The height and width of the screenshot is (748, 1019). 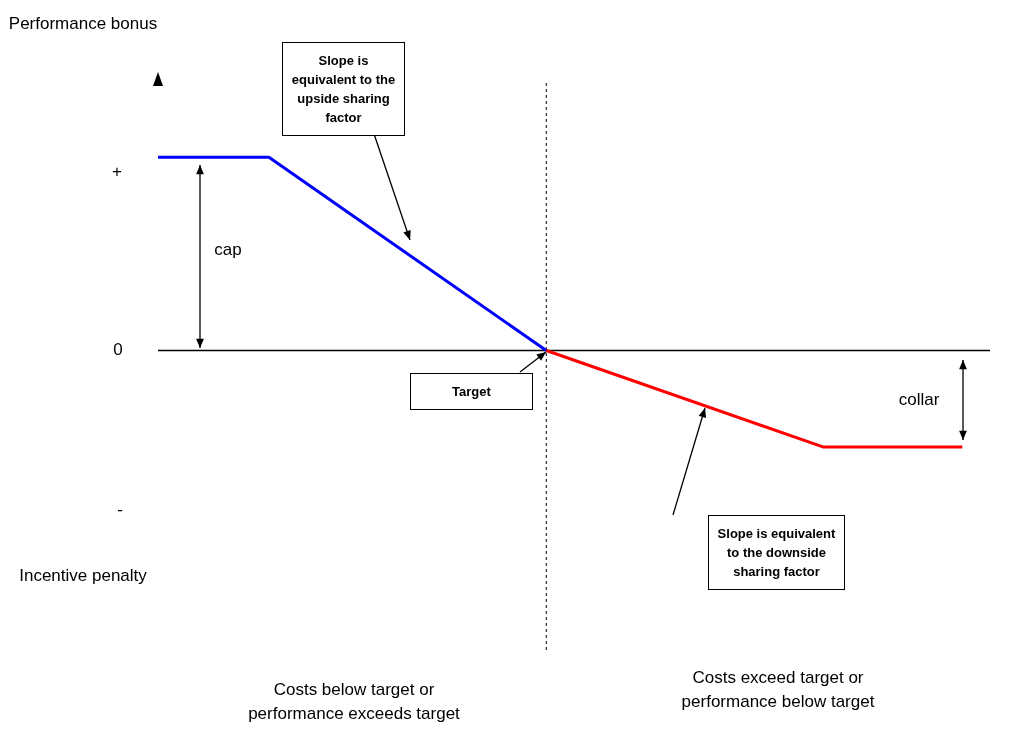 What do you see at coordinates (919, 399) in the screenshot?
I see `annotation: collar` at bounding box center [919, 399].